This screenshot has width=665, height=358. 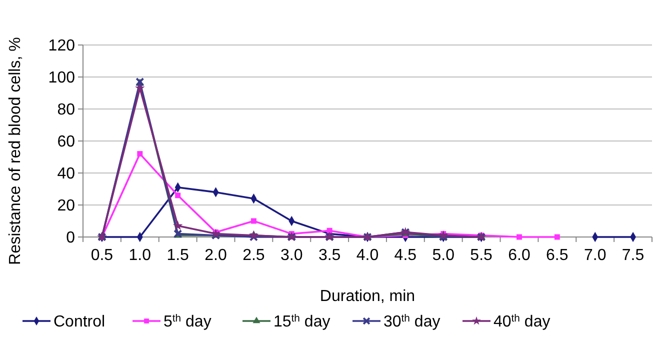 What do you see at coordinates (102, 255) in the screenshot?
I see `x-tick-label: 0.5` at bounding box center [102, 255].